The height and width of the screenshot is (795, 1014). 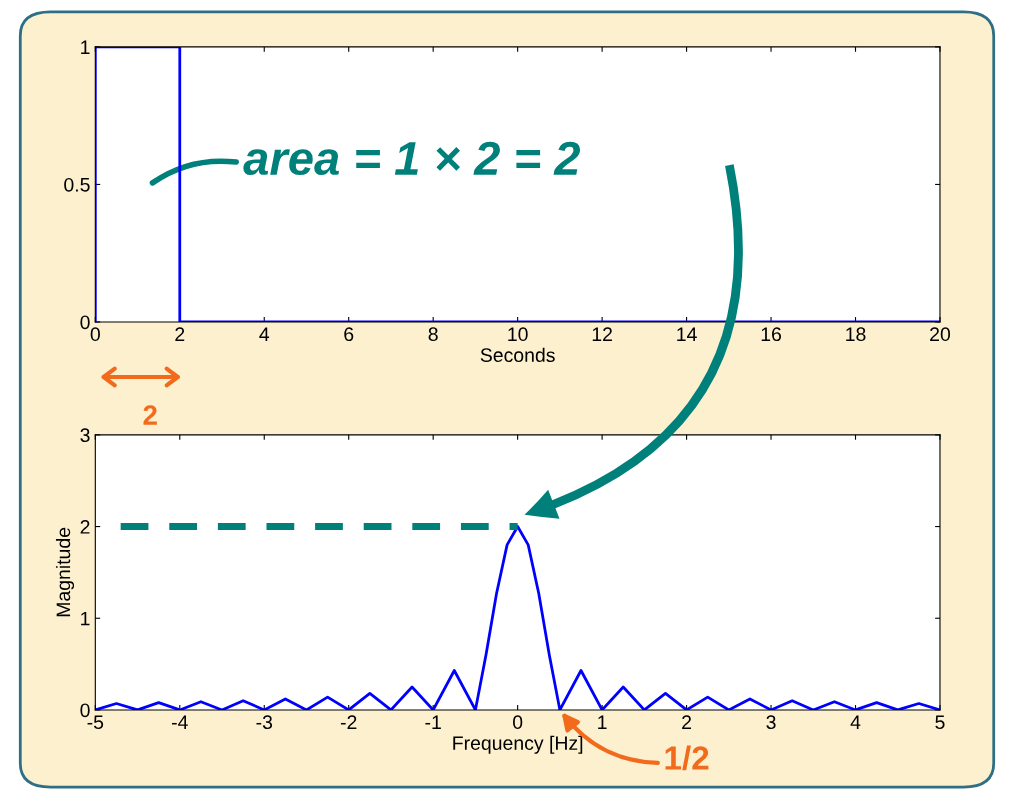 What do you see at coordinates (602, 334) in the screenshot?
I see `x-tick-label: 12` at bounding box center [602, 334].